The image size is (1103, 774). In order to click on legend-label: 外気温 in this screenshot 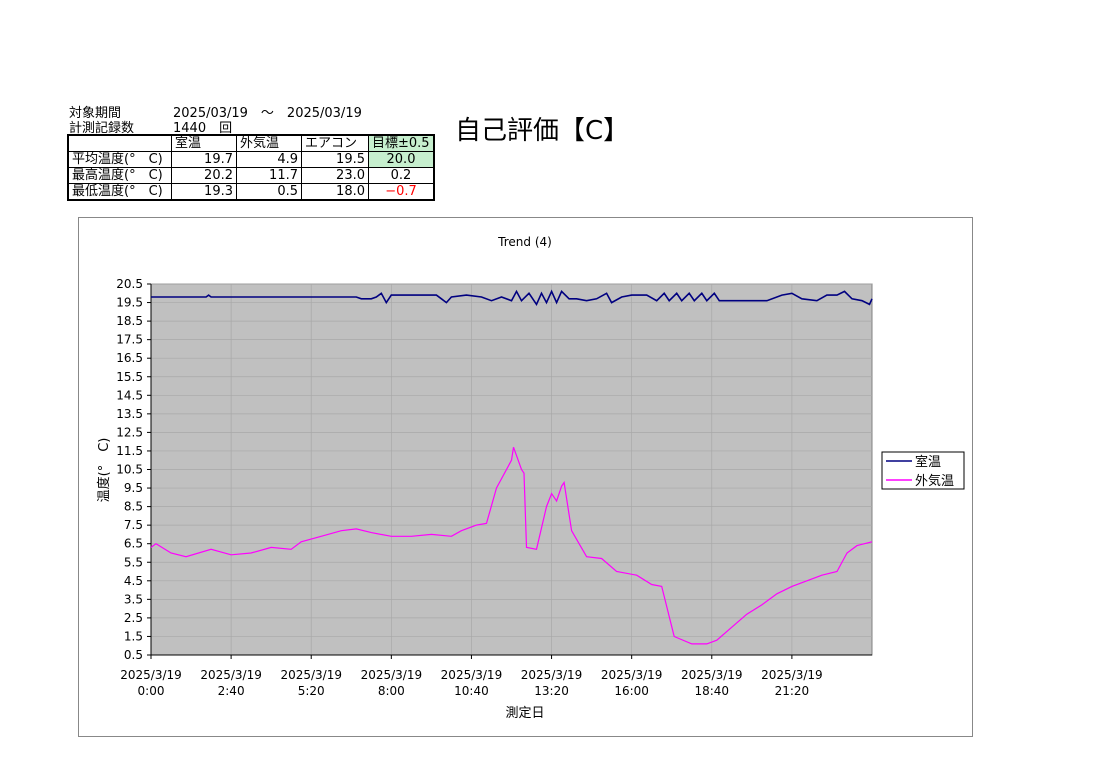, I will do `click(934, 481)`.